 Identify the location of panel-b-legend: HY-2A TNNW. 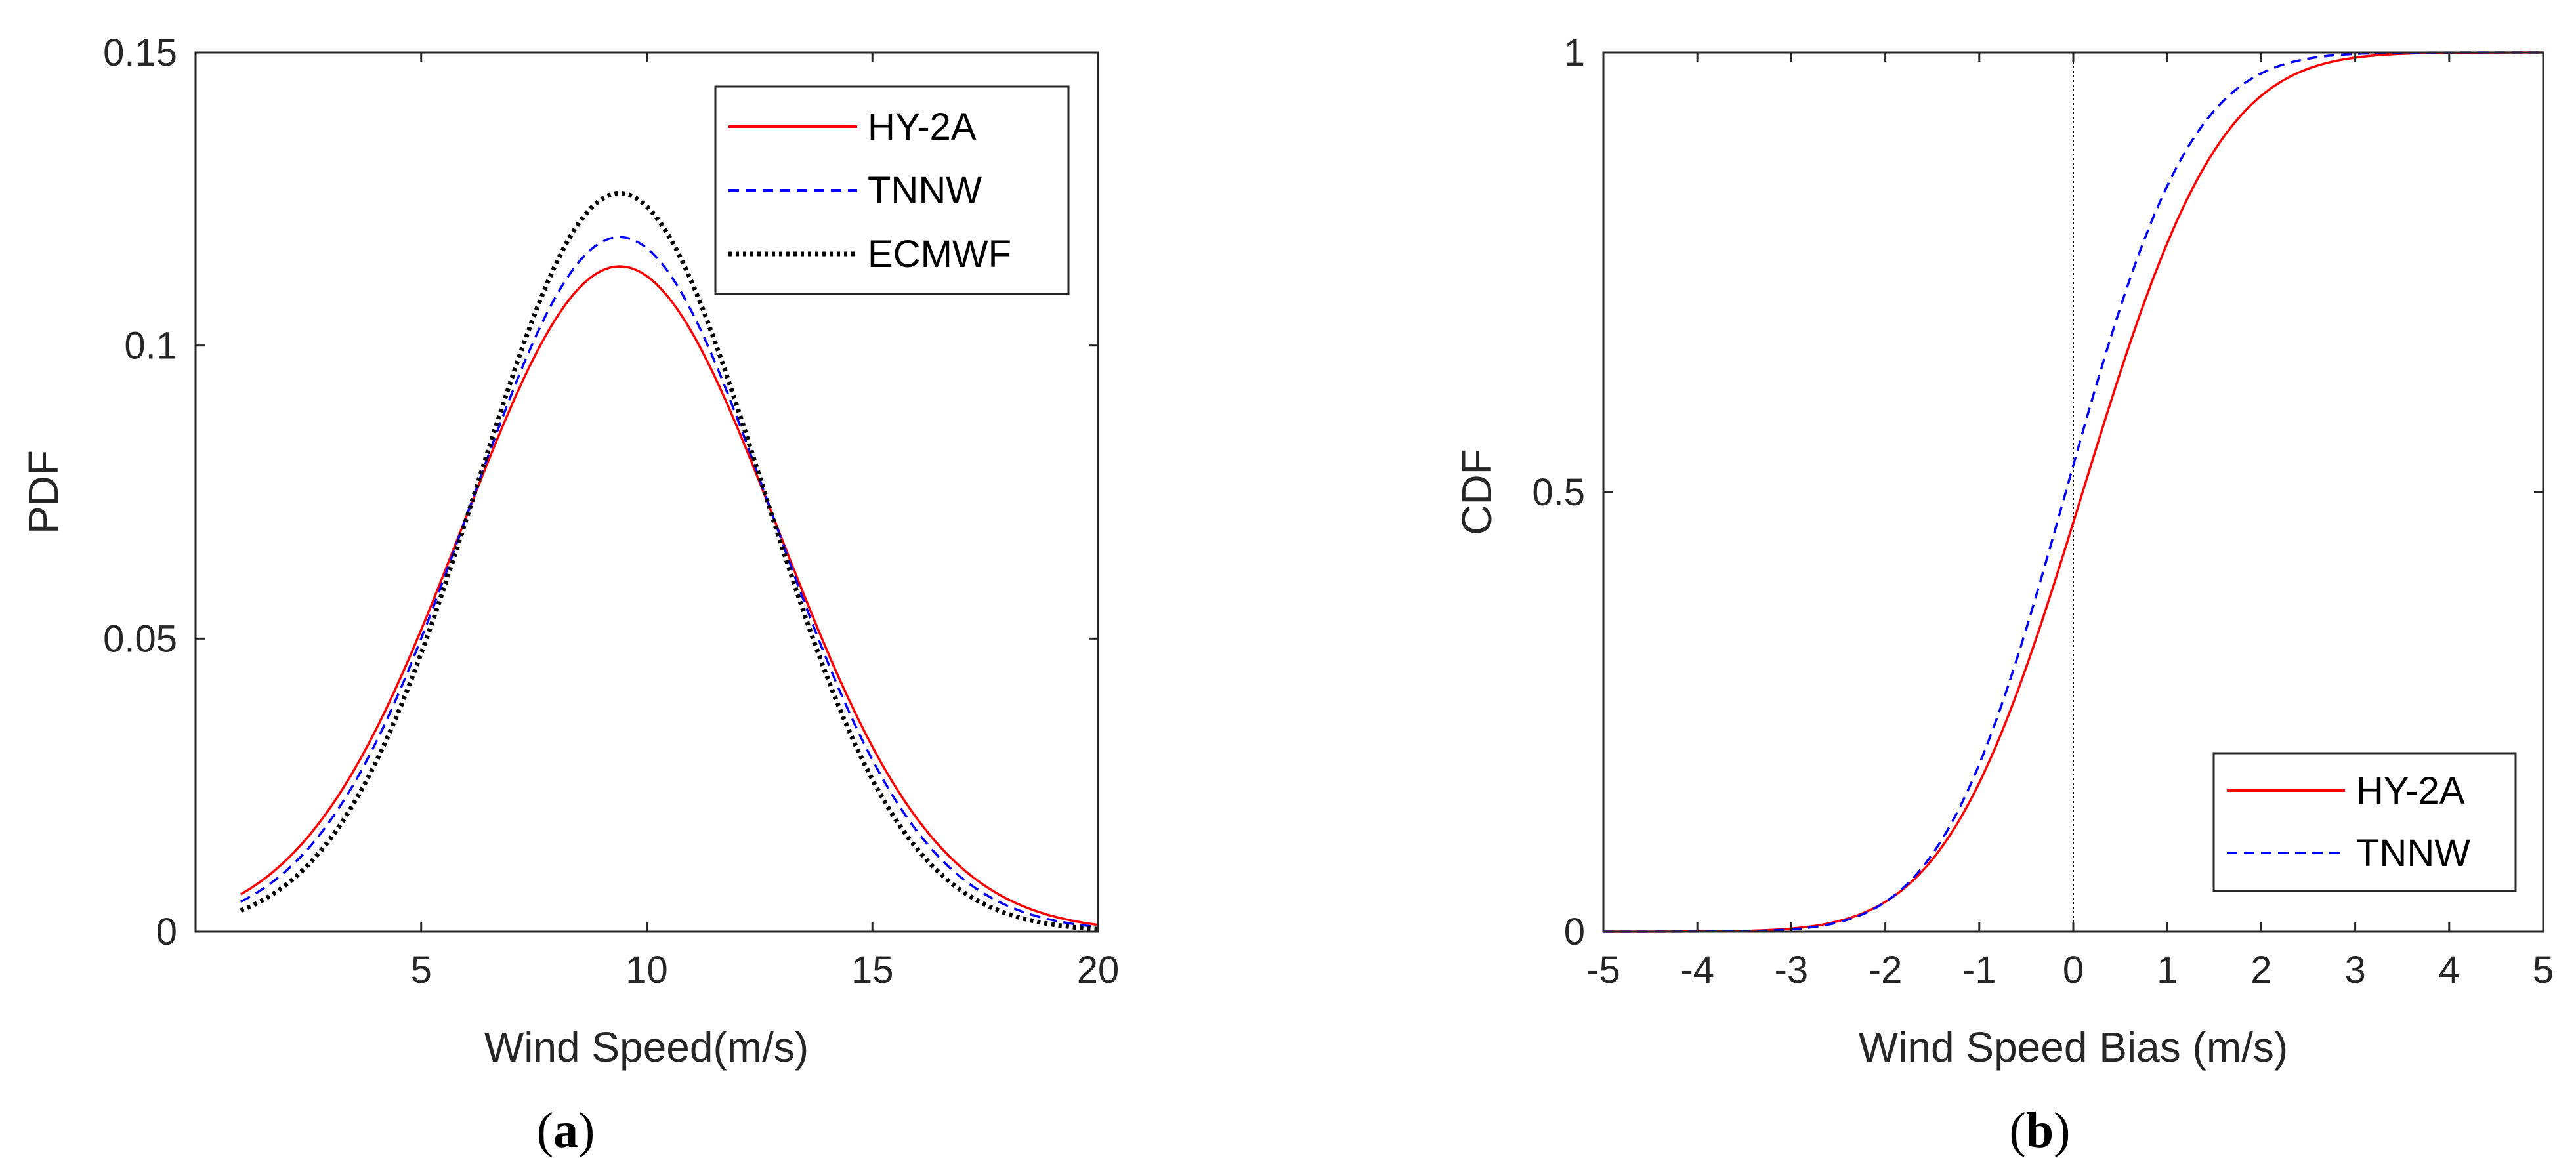
(2364, 822).